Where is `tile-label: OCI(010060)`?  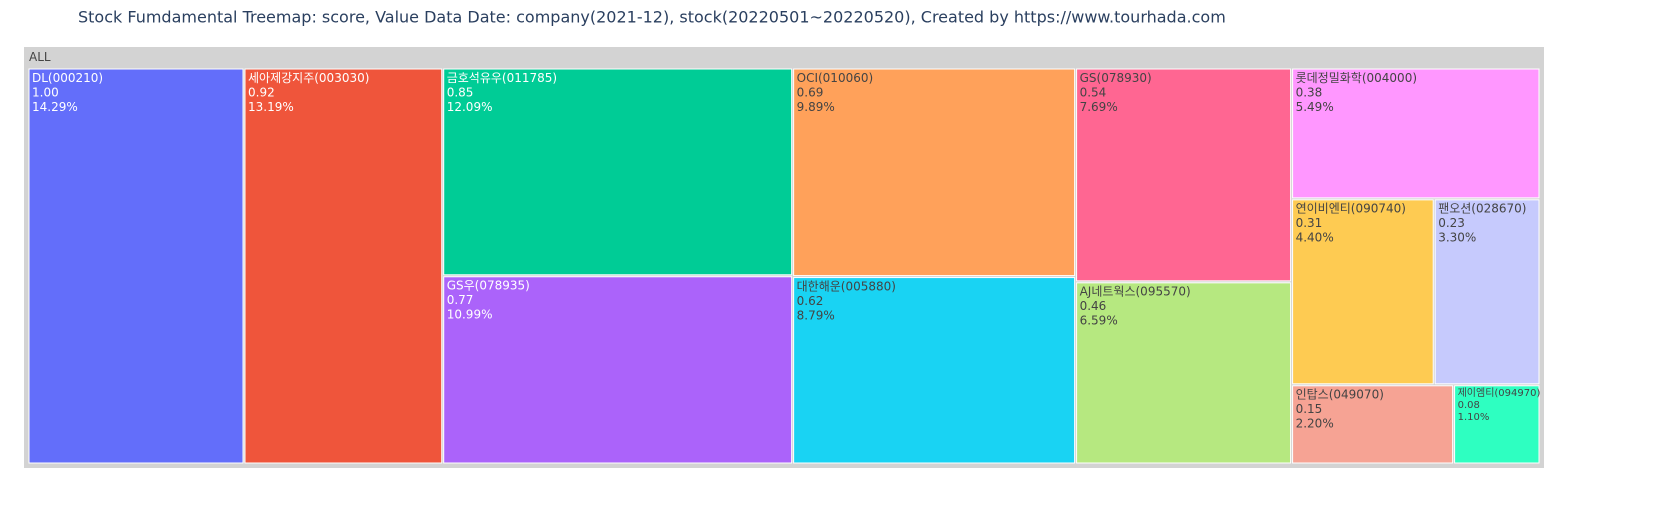
tile-label: OCI(010060) is located at coordinates (835, 78).